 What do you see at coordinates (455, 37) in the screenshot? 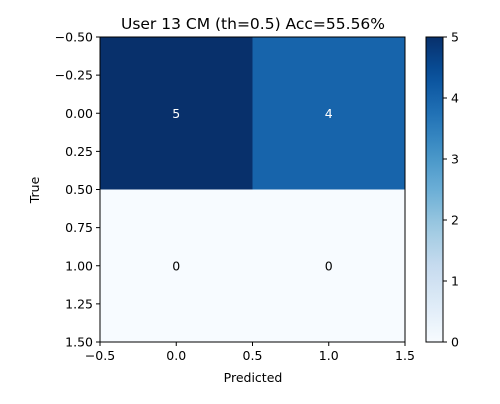
I see `colorbar-tick-label: 5` at bounding box center [455, 37].